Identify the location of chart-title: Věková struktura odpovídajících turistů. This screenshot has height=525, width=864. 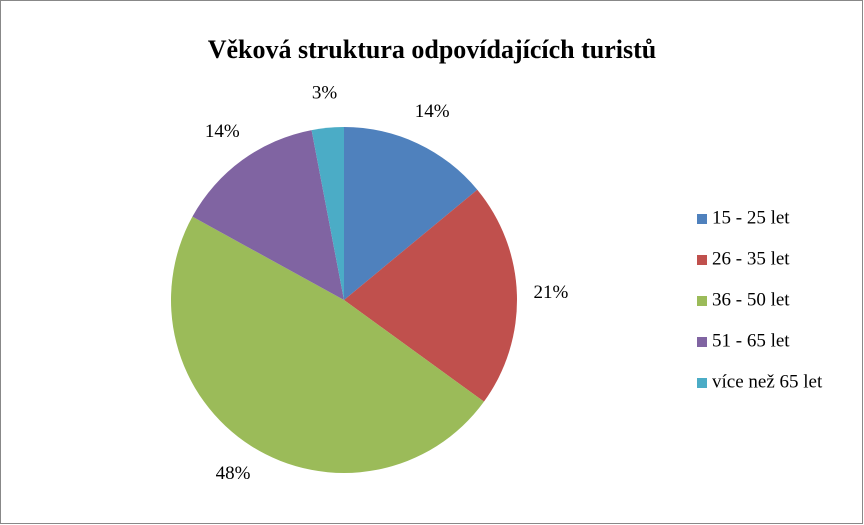
(432, 49).